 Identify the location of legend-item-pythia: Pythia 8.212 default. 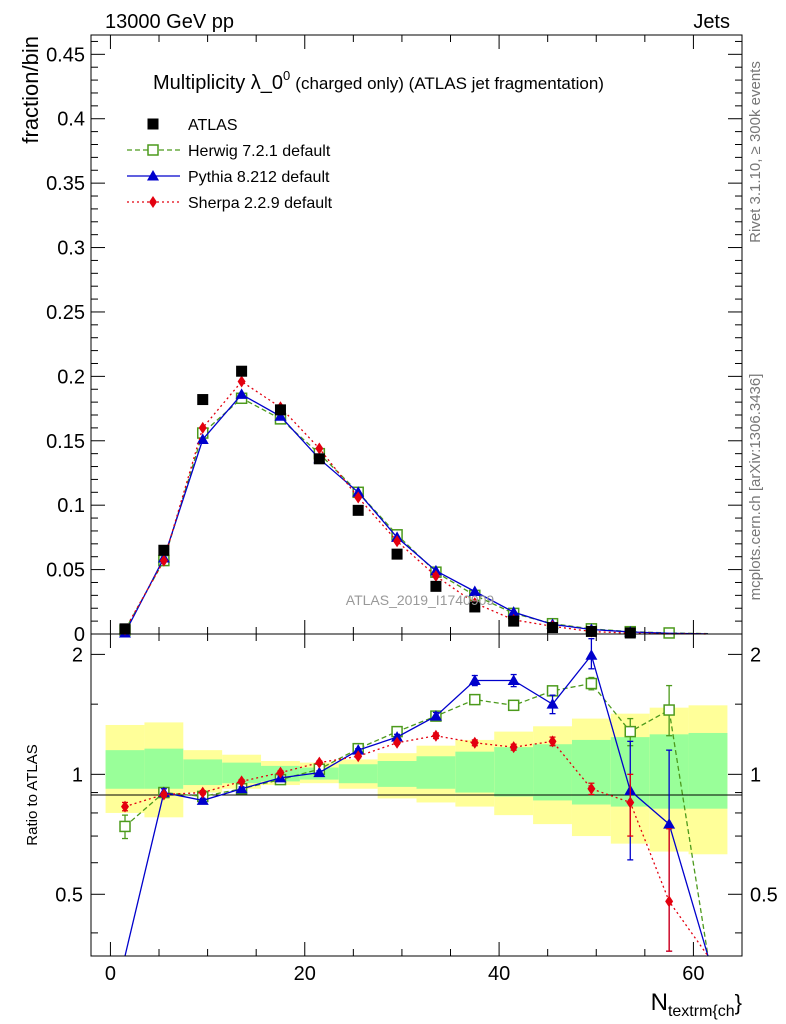
(228, 177).